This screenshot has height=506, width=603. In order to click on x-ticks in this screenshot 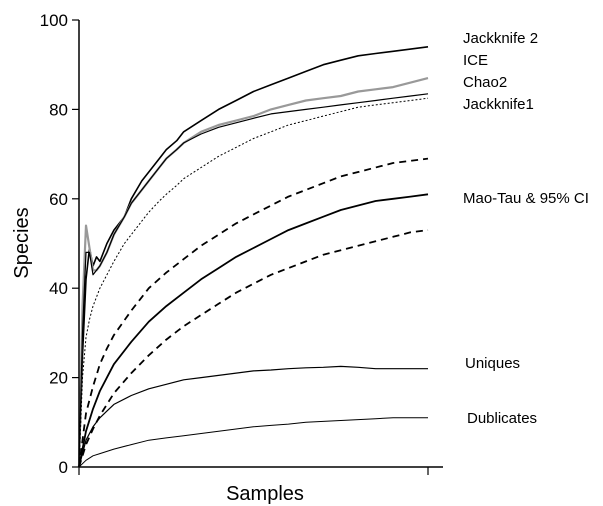, I will do `click(253, 471)`.